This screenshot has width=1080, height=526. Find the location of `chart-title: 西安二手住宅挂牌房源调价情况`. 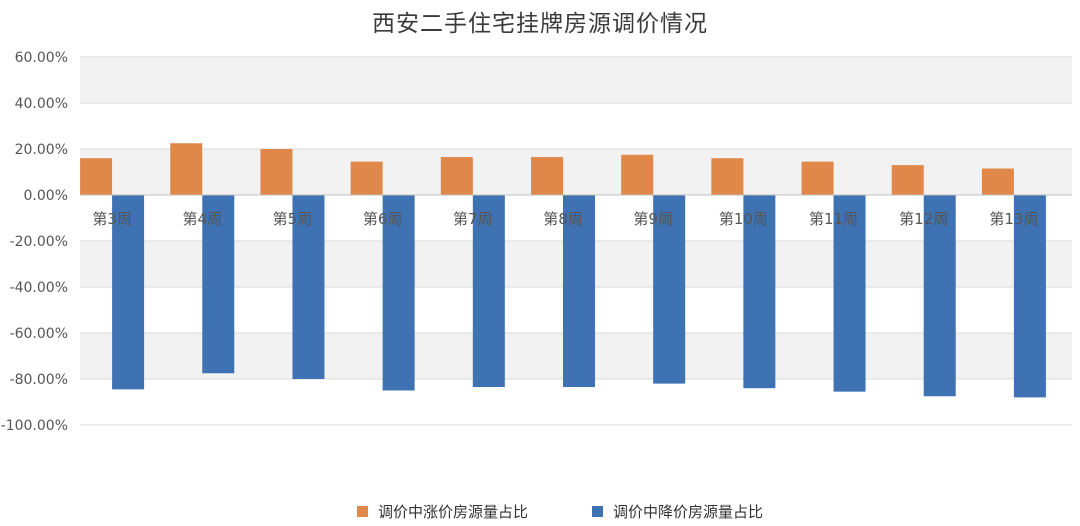

chart-title: 西安二手住宅挂牌房源调价情况 is located at coordinates (540, 24).